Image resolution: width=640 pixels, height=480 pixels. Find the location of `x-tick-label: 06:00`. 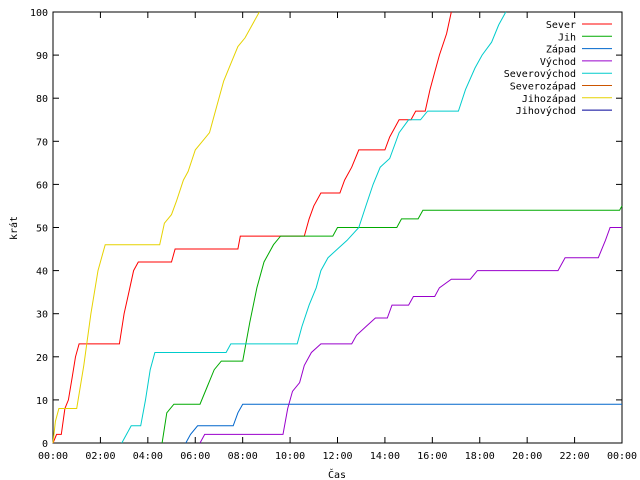

x-tick-label: 06:00 is located at coordinates (195, 456).